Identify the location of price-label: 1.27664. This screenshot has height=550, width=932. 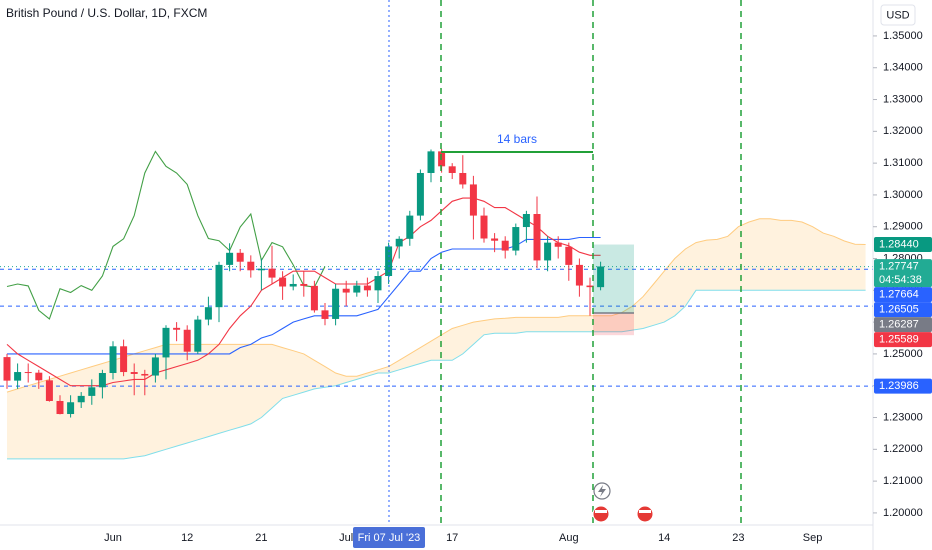
(899, 294).